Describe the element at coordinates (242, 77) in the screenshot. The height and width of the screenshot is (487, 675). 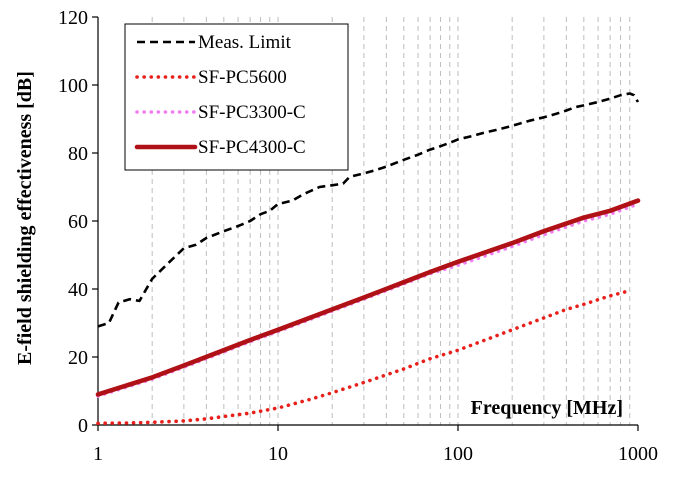
I see `legend-label: SF-PC5600` at that location.